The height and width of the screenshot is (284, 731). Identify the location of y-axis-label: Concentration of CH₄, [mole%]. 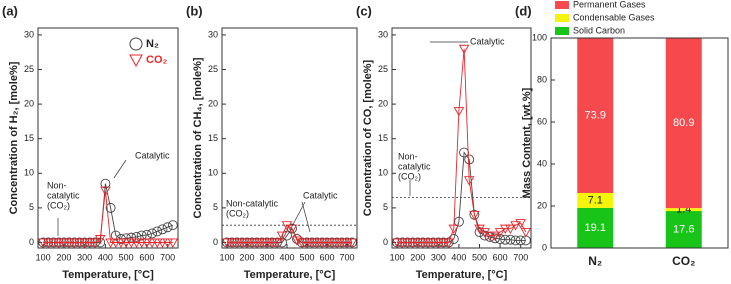
(198, 137).